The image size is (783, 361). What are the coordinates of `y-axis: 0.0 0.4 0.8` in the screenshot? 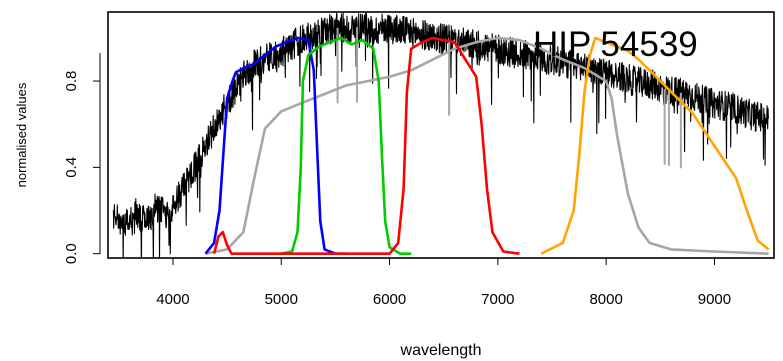 It's located at (82, 158).